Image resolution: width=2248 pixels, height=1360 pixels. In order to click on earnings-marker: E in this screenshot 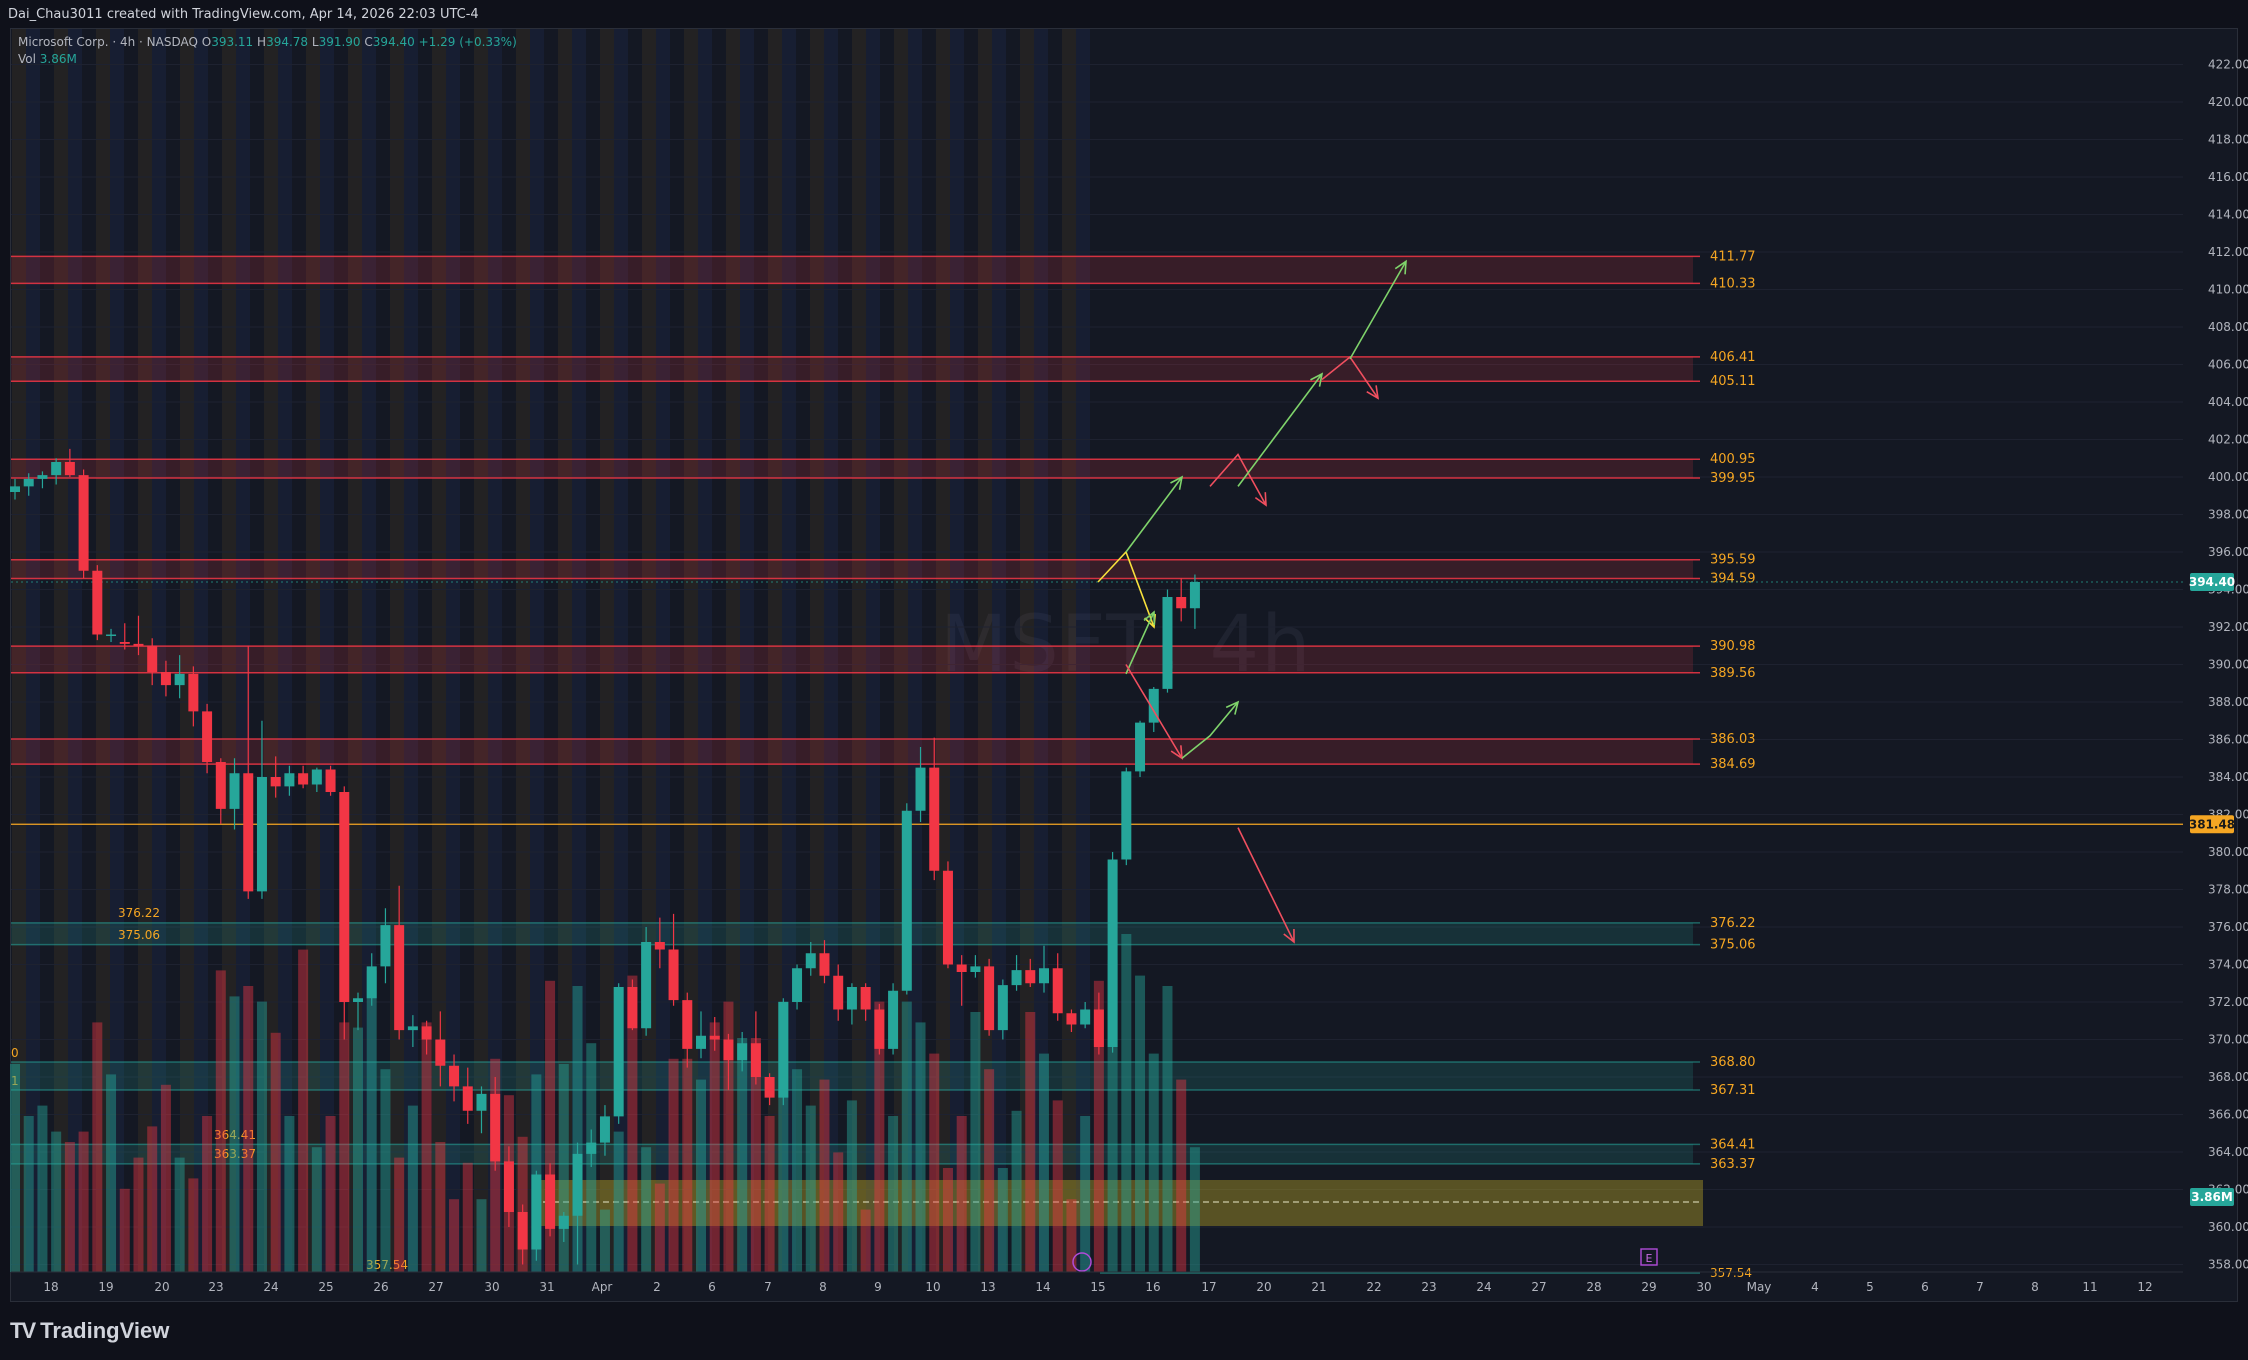, I will do `click(1649, 1257)`.